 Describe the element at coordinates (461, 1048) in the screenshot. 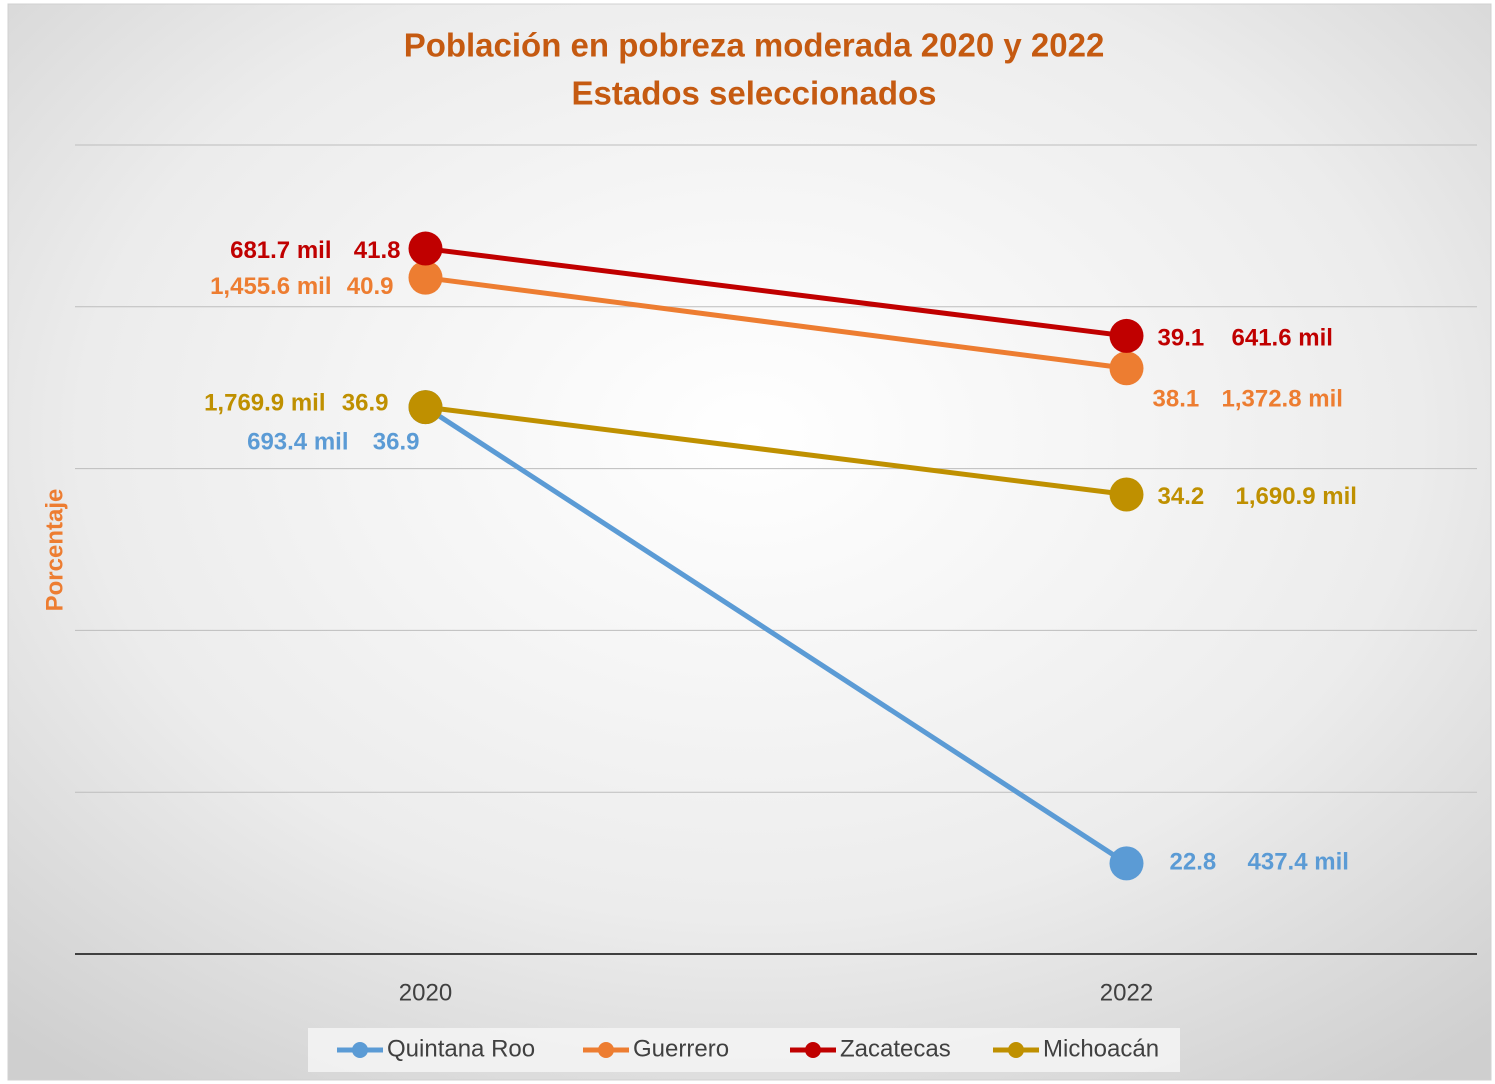

I see `legend-label: Quintana Roo` at that location.